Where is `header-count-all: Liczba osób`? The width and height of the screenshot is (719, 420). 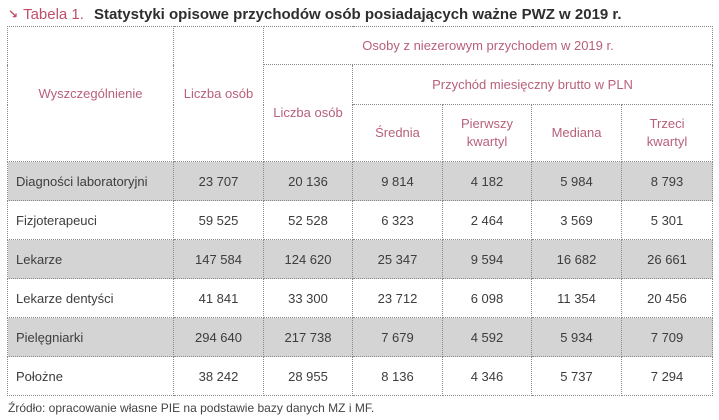
header-count-all: Liczba osób is located at coordinates (218, 94).